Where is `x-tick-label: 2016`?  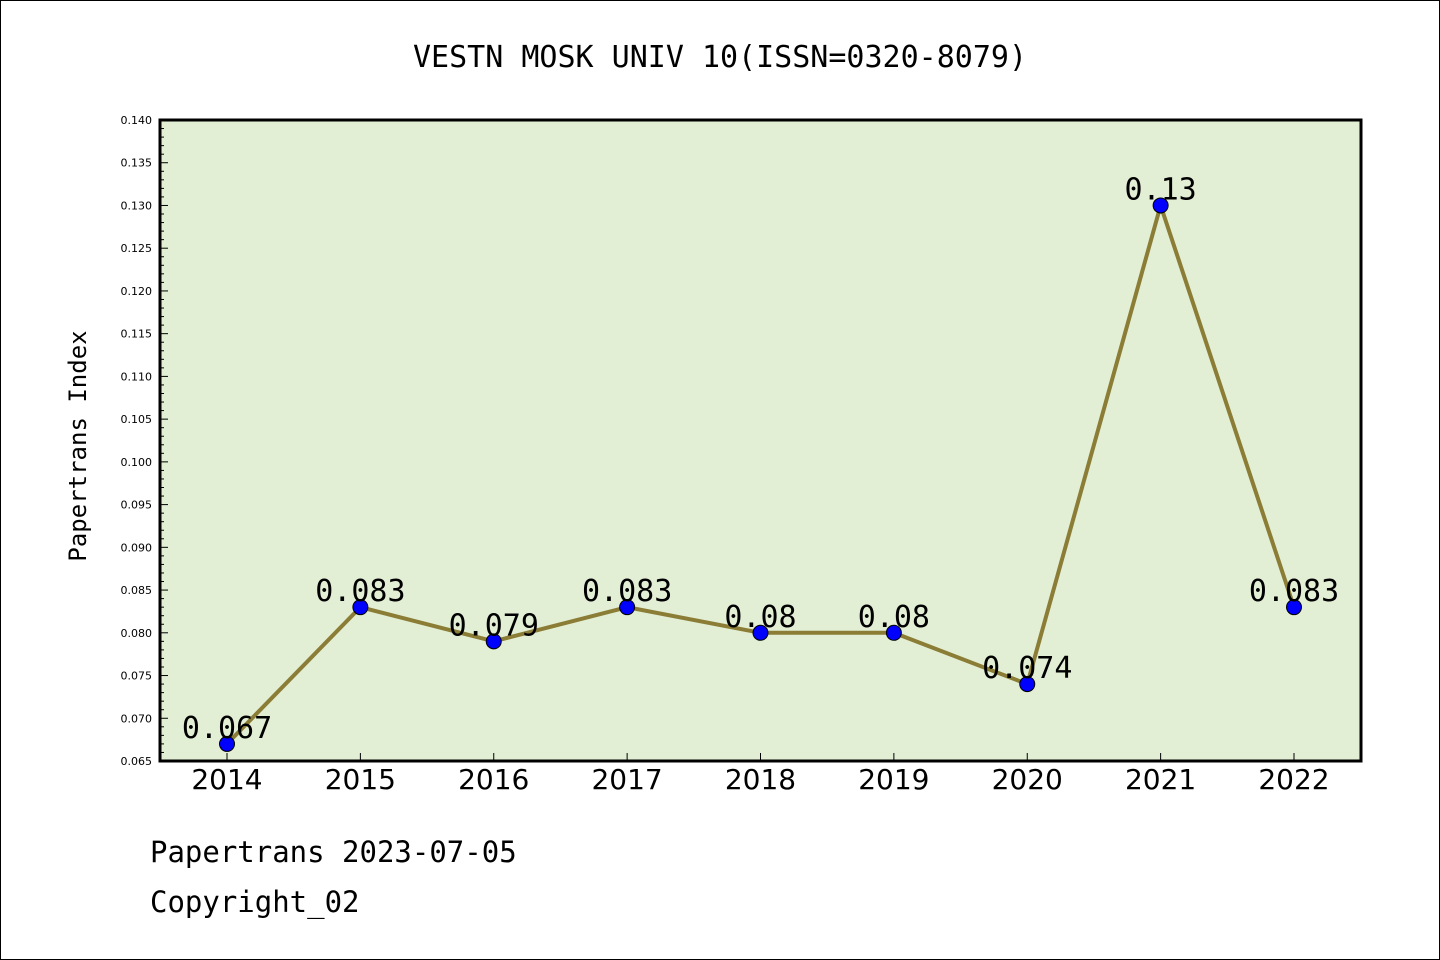 x-tick-label: 2016 is located at coordinates (493, 779).